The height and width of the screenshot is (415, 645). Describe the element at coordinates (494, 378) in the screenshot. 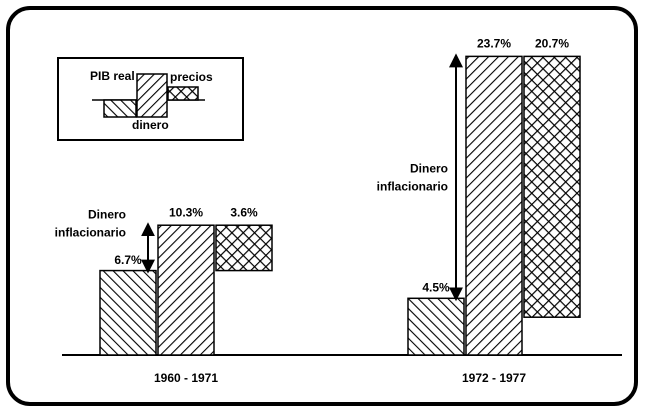

I see `x-tick-label: 1972 - 1977` at that location.